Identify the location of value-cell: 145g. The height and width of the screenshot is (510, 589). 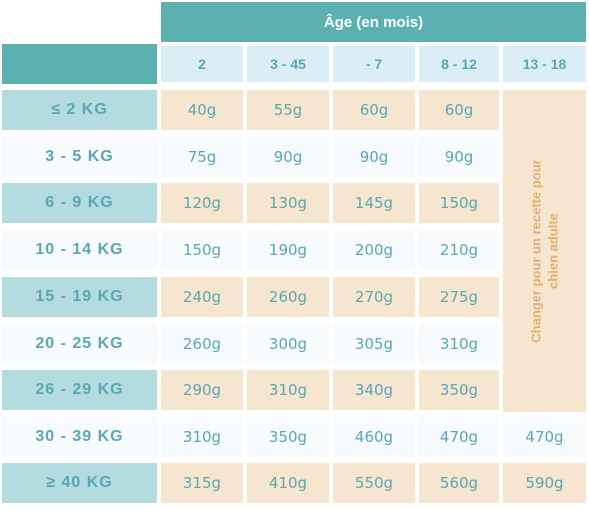
(374, 203).